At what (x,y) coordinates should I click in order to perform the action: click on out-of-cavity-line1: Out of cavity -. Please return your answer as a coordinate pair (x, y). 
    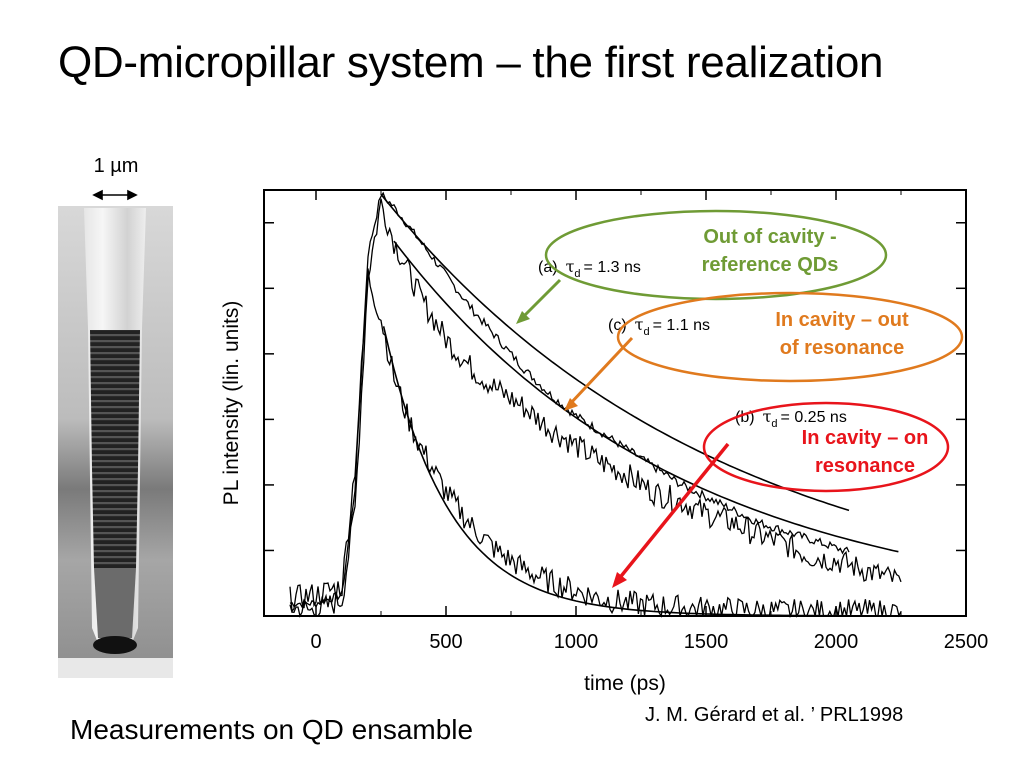
    Looking at the image, I should click on (770, 237).